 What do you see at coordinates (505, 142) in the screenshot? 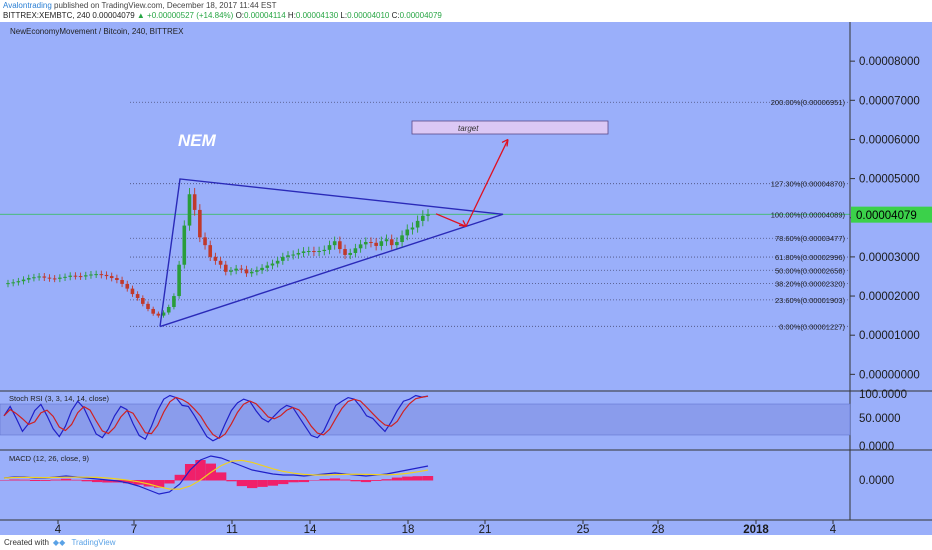
I see `arrow-head-icon` at bounding box center [505, 142].